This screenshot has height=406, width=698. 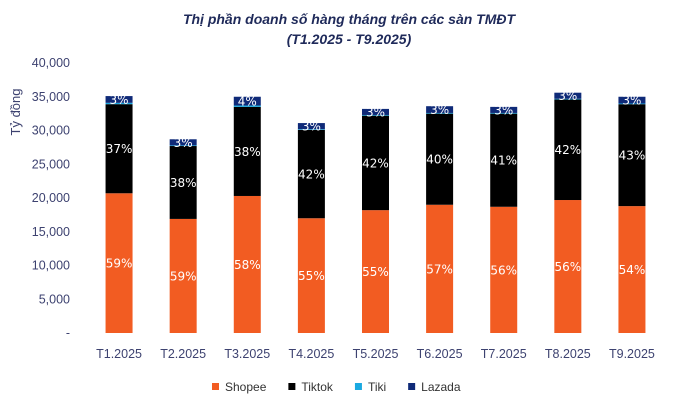 I want to click on y-axis-label: Tỷ đồng, so click(x=15, y=112).